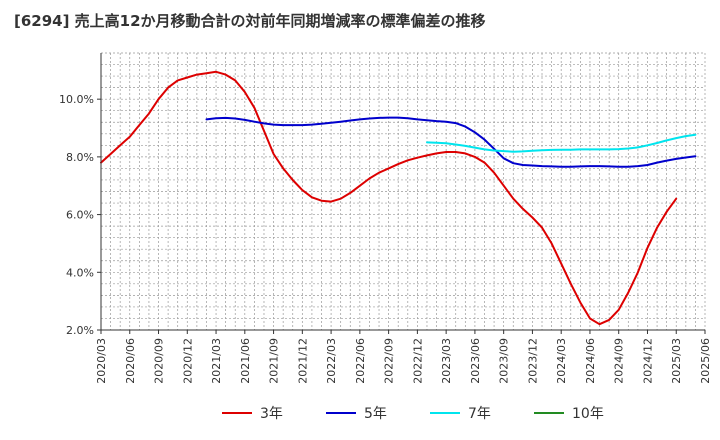  What do you see at coordinates (159, 361) in the screenshot?
I see `x-tick-label: 2020/09` at bounding box center [159, 361].